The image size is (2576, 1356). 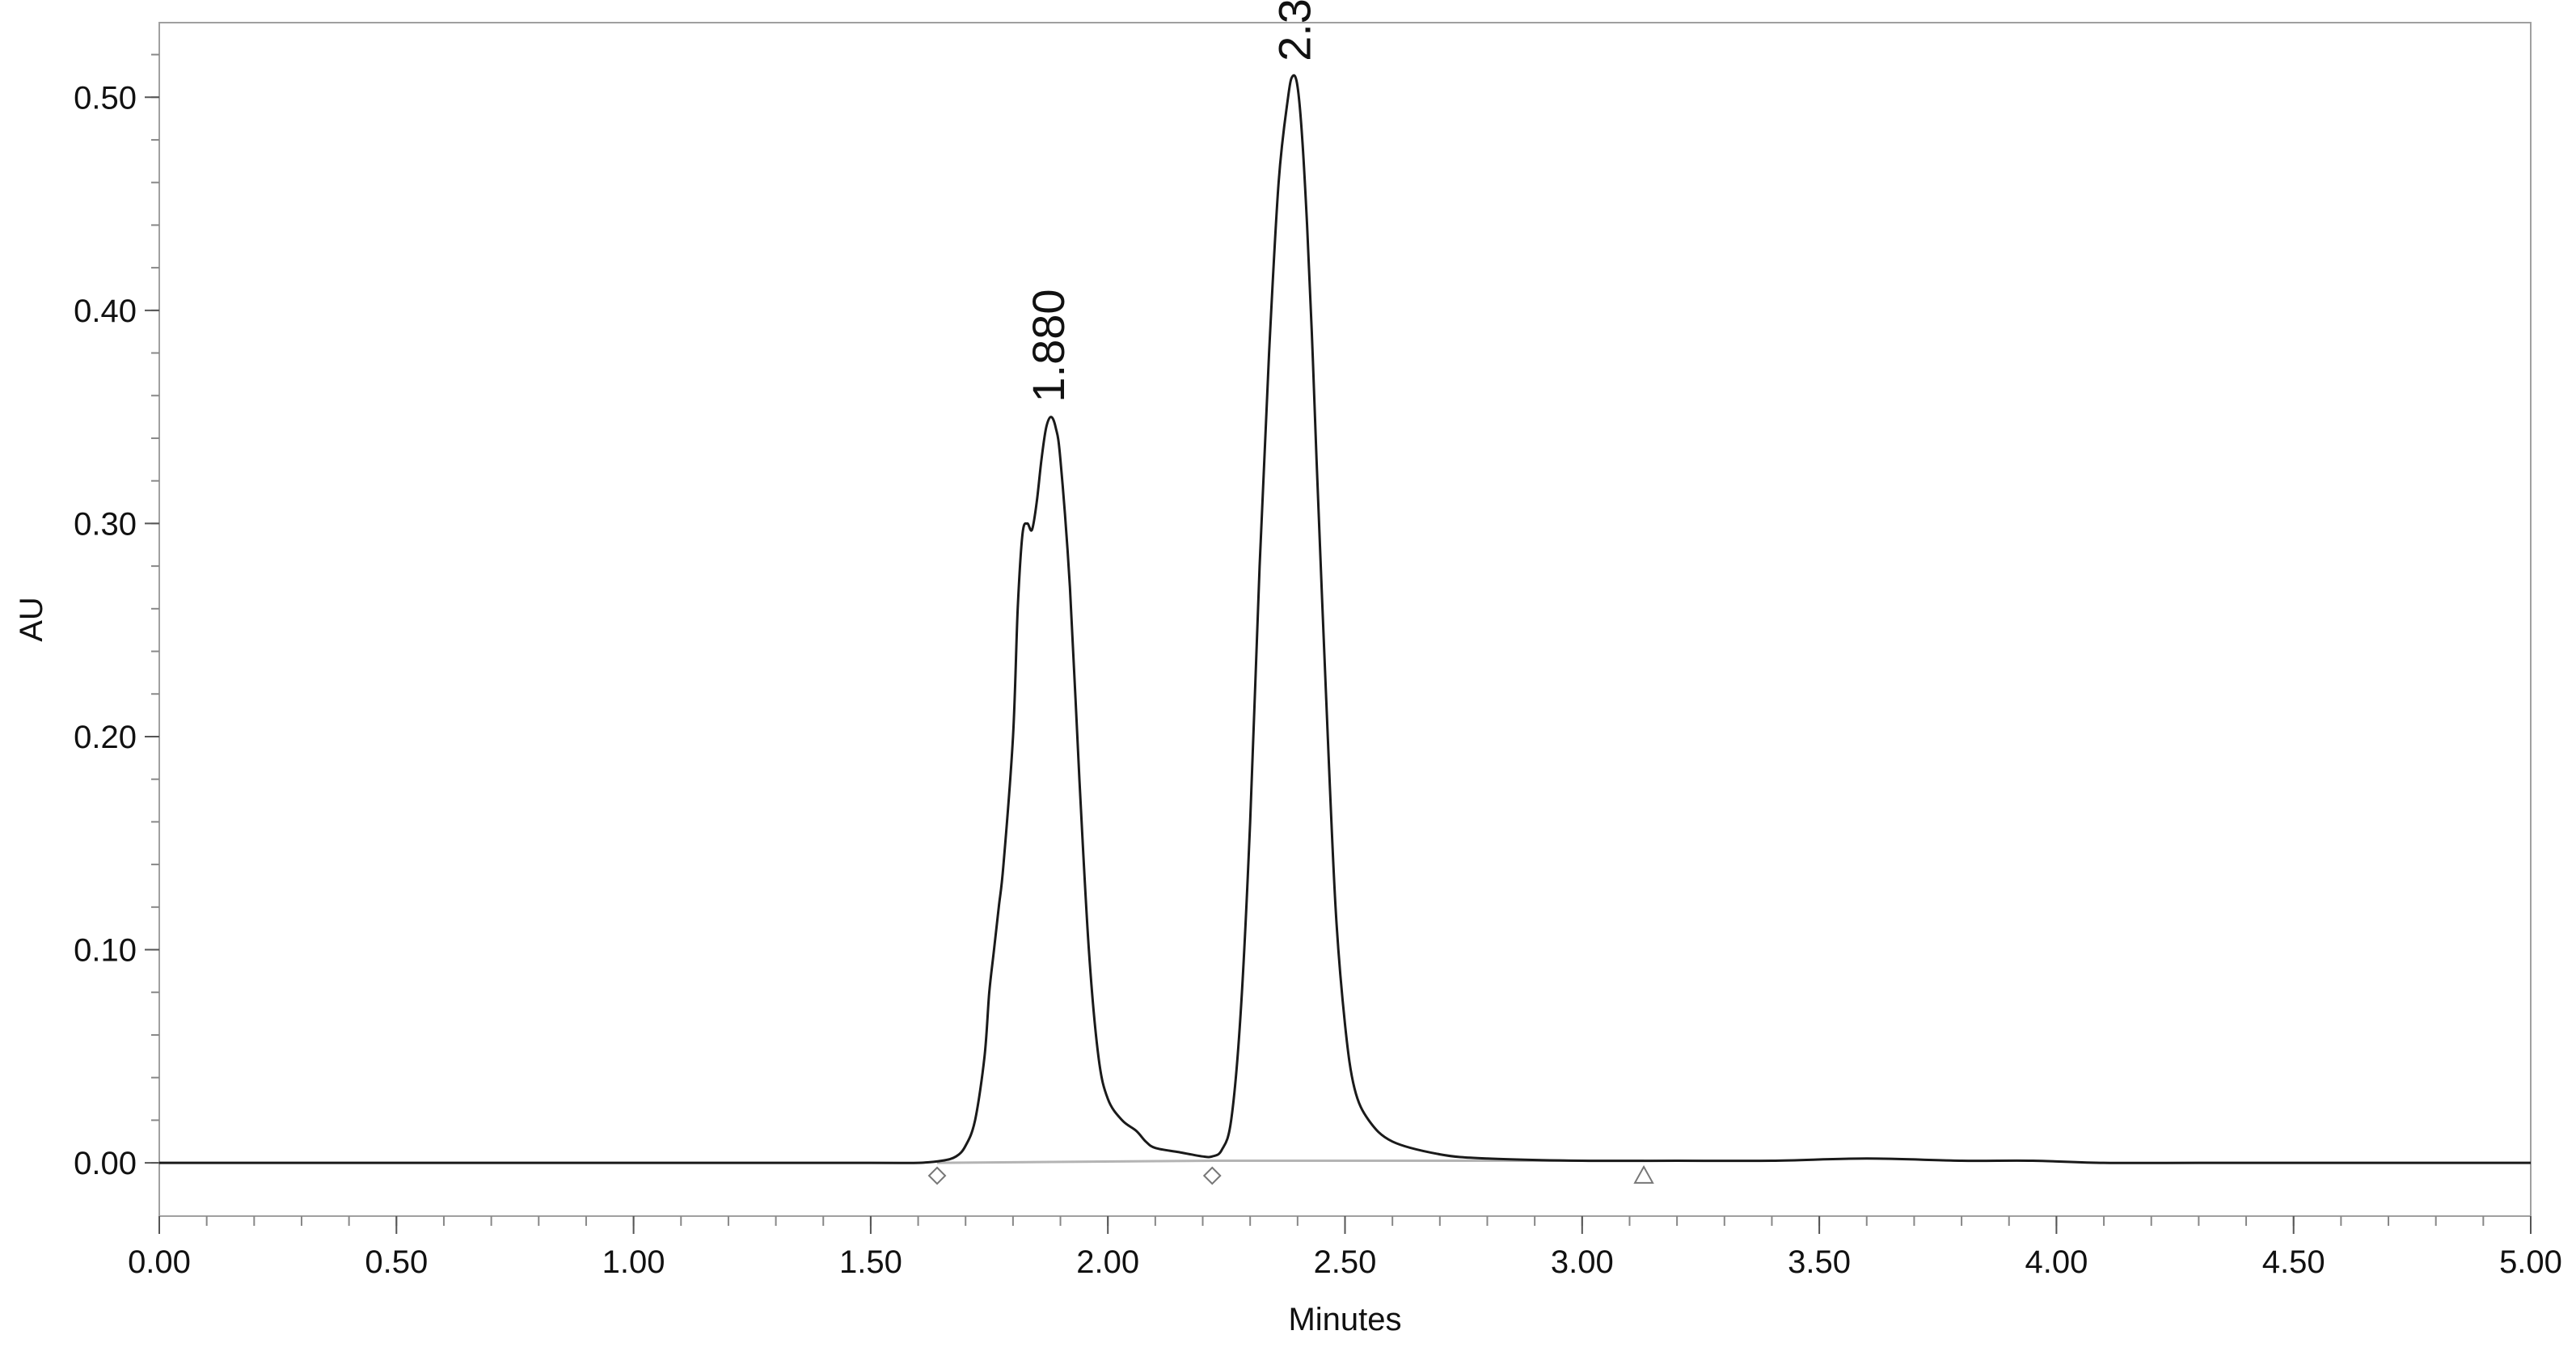 I want to click on y-tick-label: 0.50, so click(x=105, y=98).